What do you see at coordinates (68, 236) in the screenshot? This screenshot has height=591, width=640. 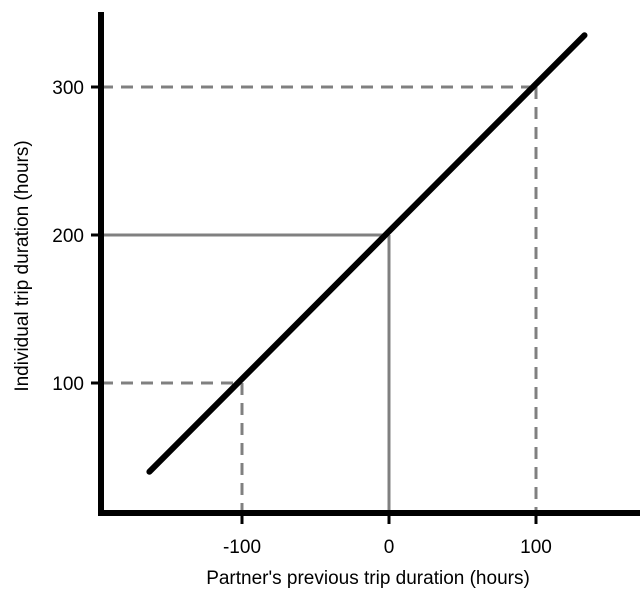 I see `y-tick-label: 200` at bounding box center [68, 236].